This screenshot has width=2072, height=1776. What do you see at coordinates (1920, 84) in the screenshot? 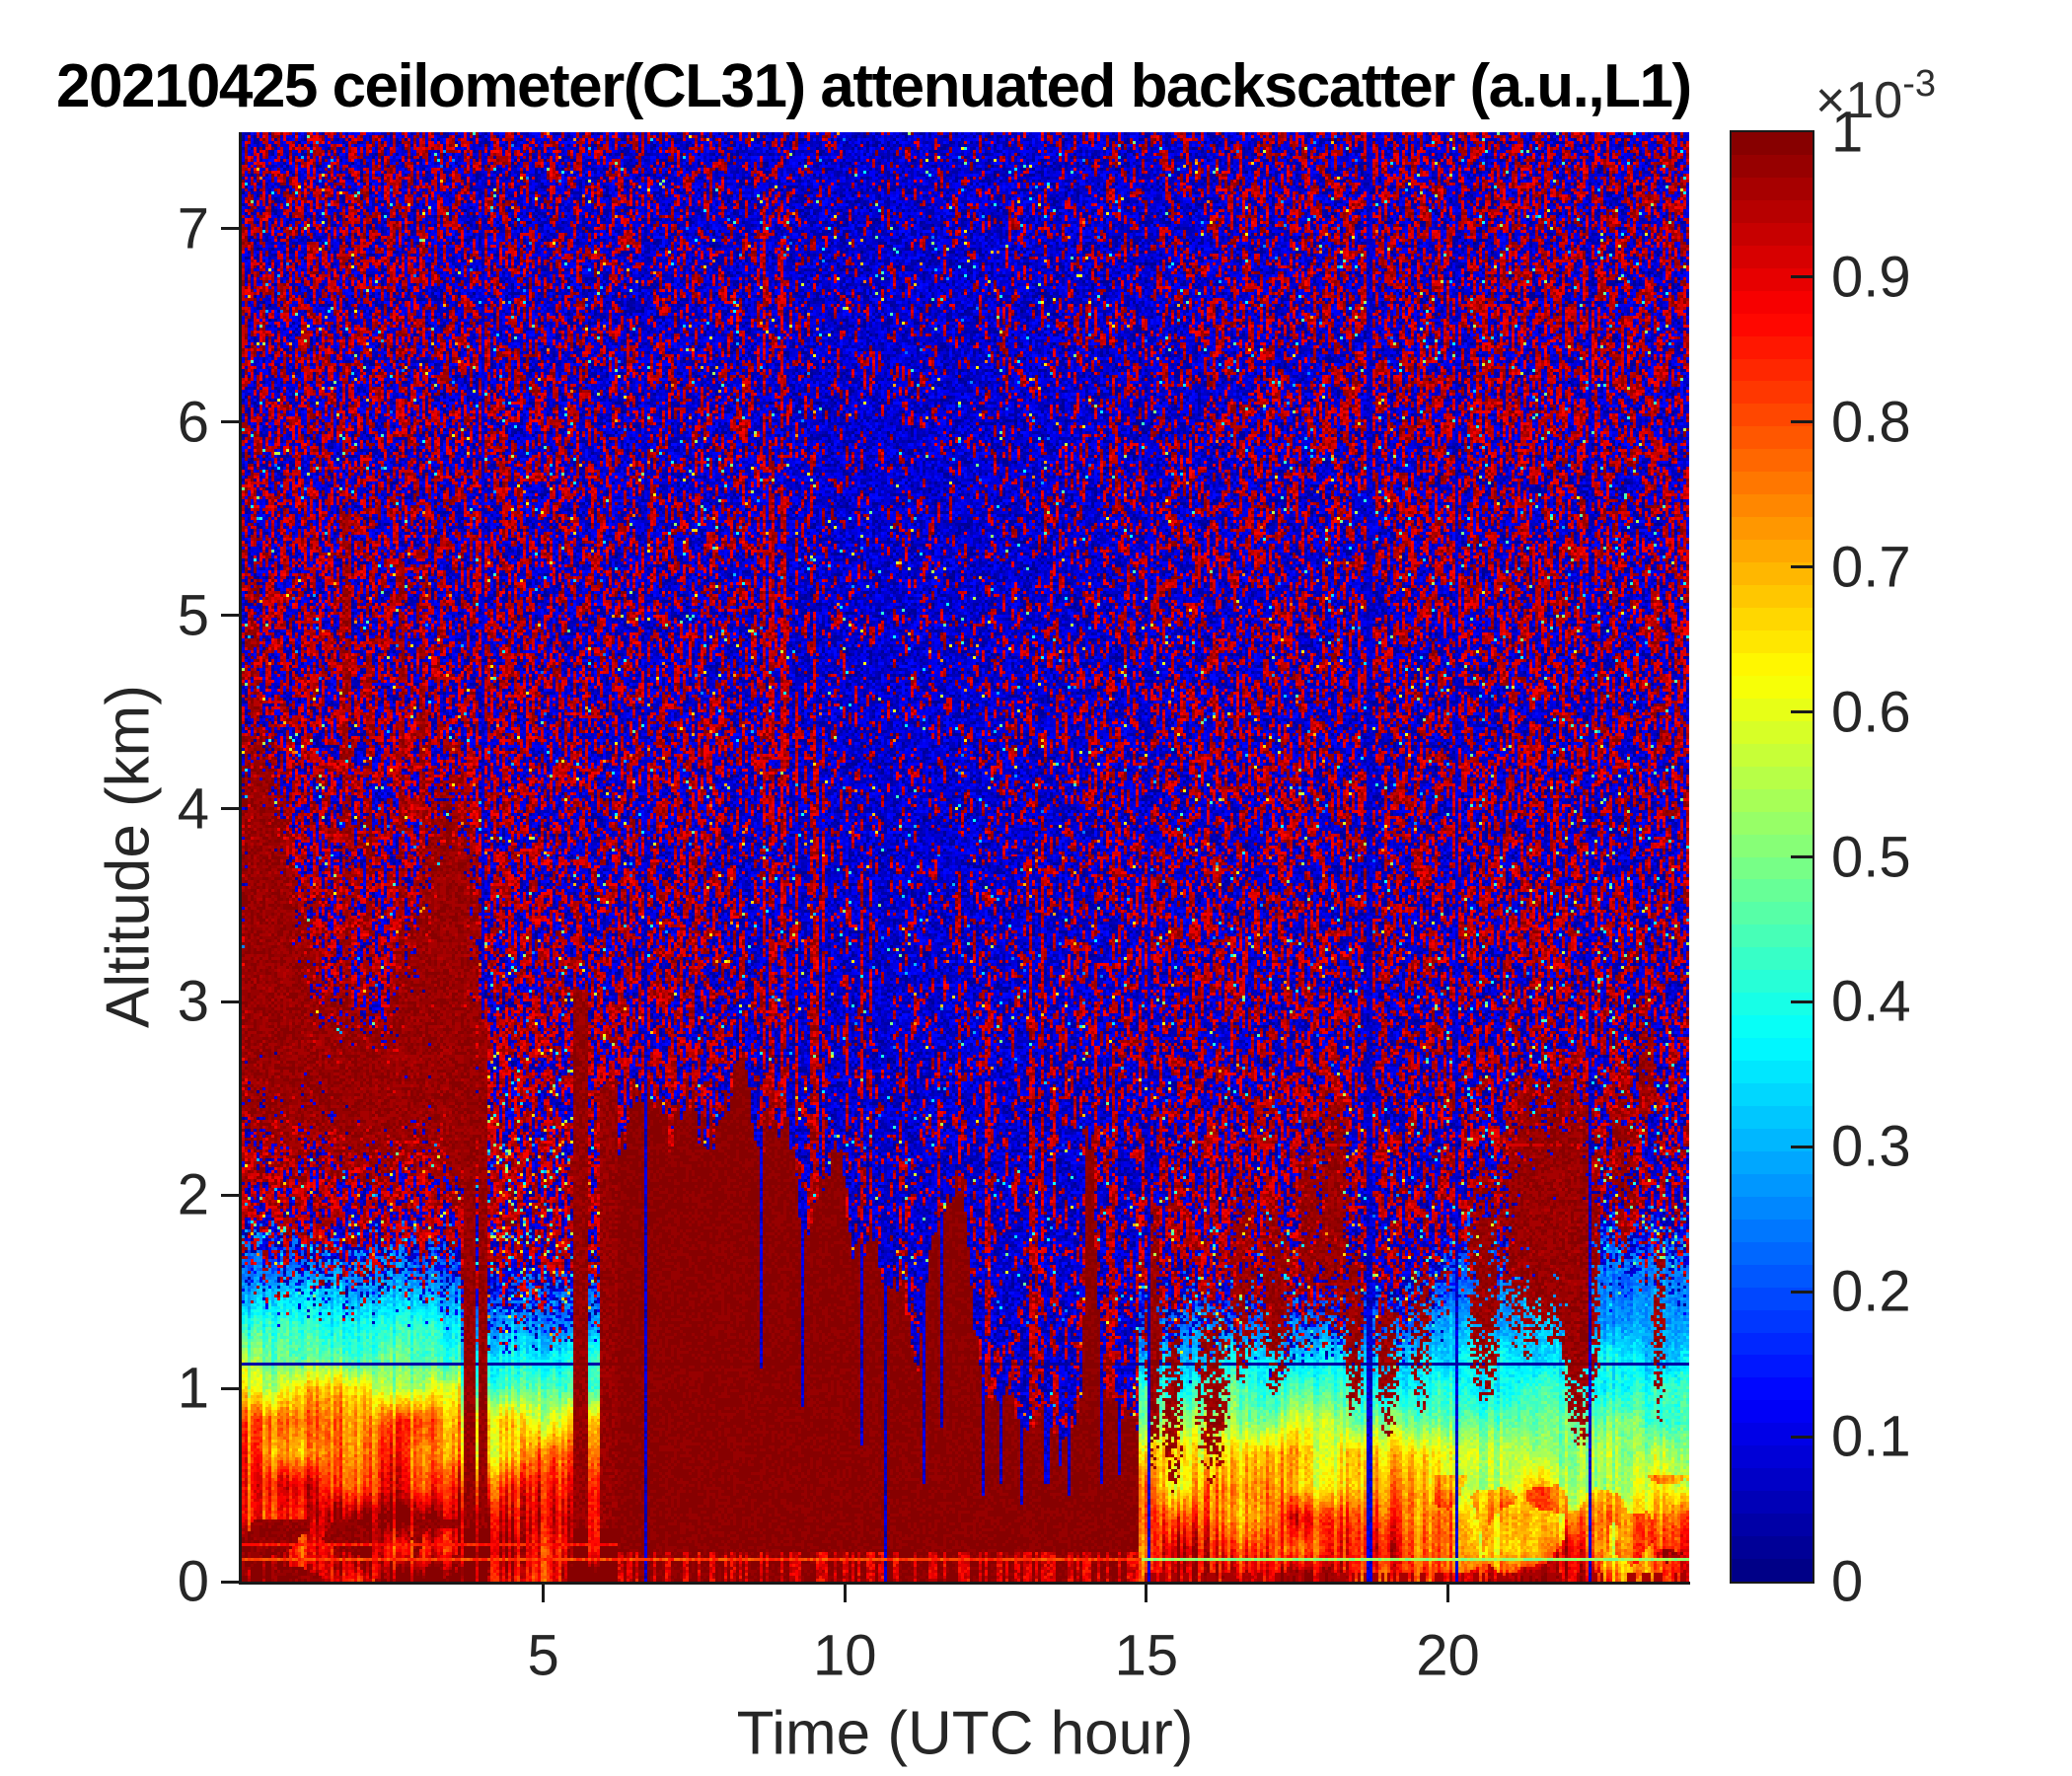
I see `colorbar-exponent-power: -3` at bounding box center [1920, 84].